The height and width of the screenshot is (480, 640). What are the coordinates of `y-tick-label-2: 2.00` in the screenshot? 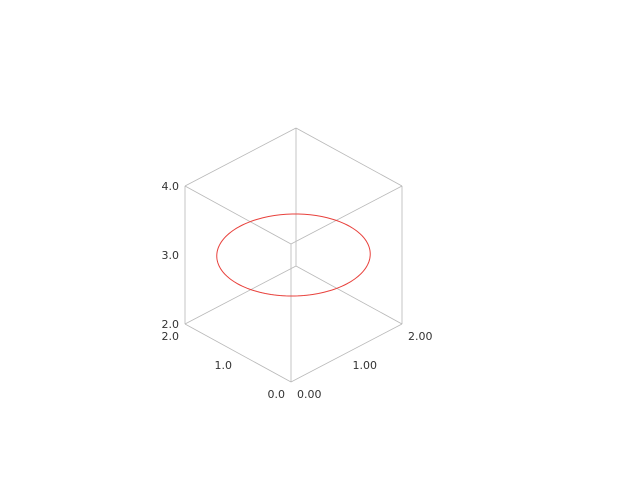 It's located at (420, 336).